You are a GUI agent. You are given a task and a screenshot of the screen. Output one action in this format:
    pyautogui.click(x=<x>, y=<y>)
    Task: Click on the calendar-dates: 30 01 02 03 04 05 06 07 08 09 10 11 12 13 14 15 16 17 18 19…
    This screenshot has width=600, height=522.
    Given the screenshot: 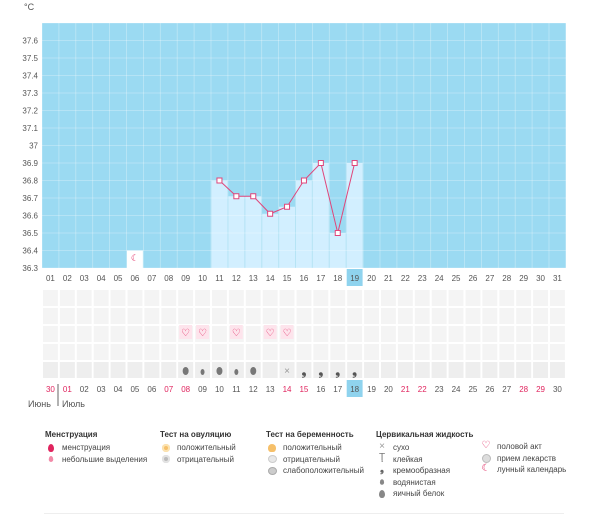 What is the action you would take?
    pyautogui.click(x=304, y=388)
    